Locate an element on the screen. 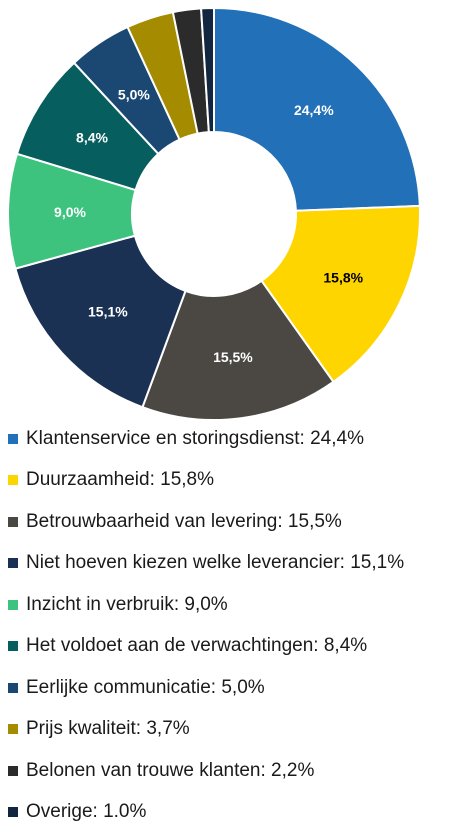  legend-item: Het voldoet aan de verwachtingen: 8,4% is located at coordinates (206, 647).